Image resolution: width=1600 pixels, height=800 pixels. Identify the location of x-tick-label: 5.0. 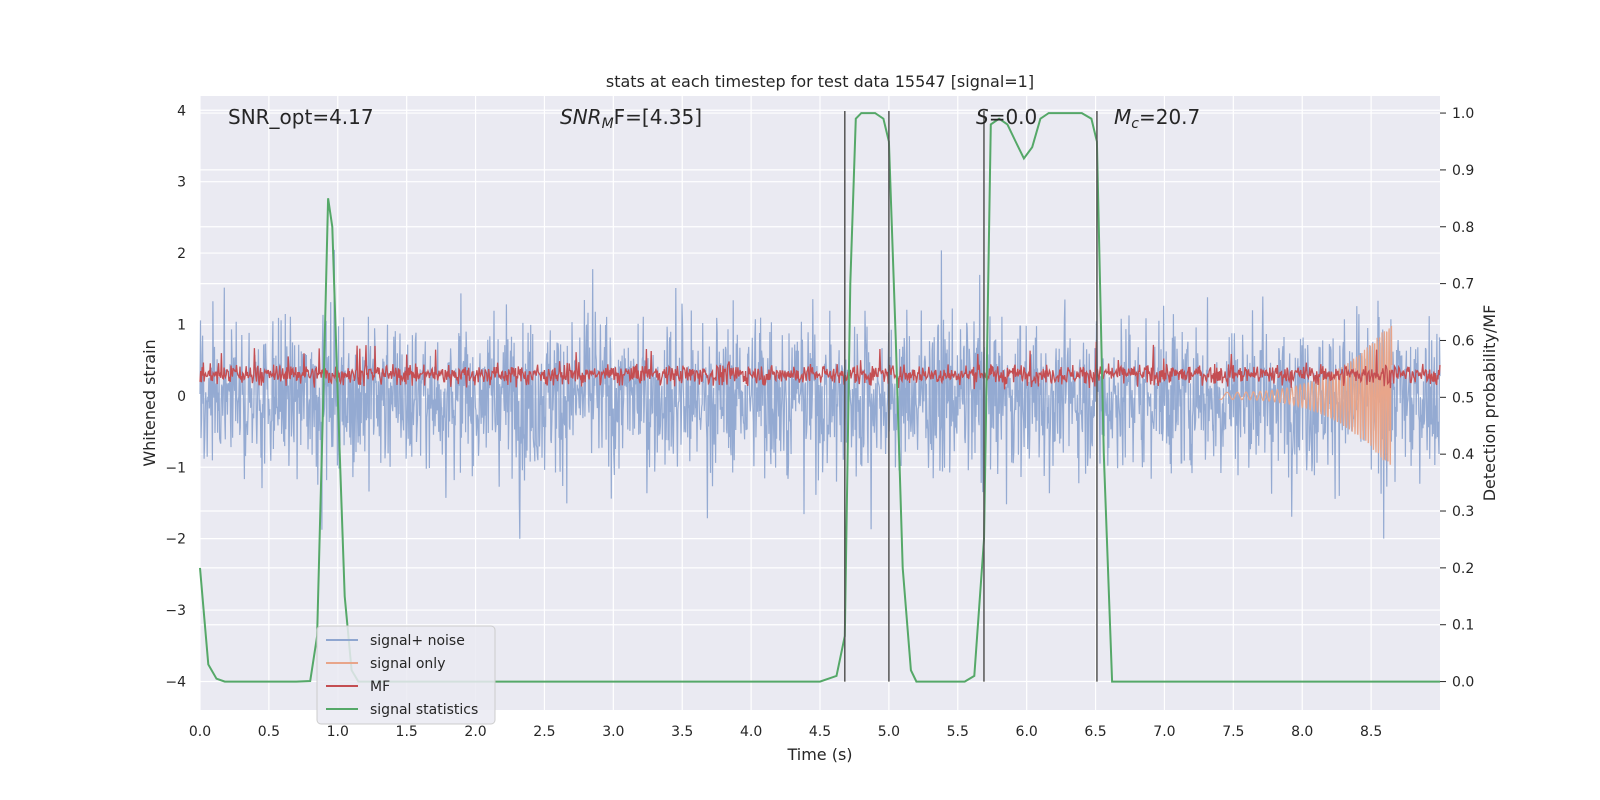
(889, 732).